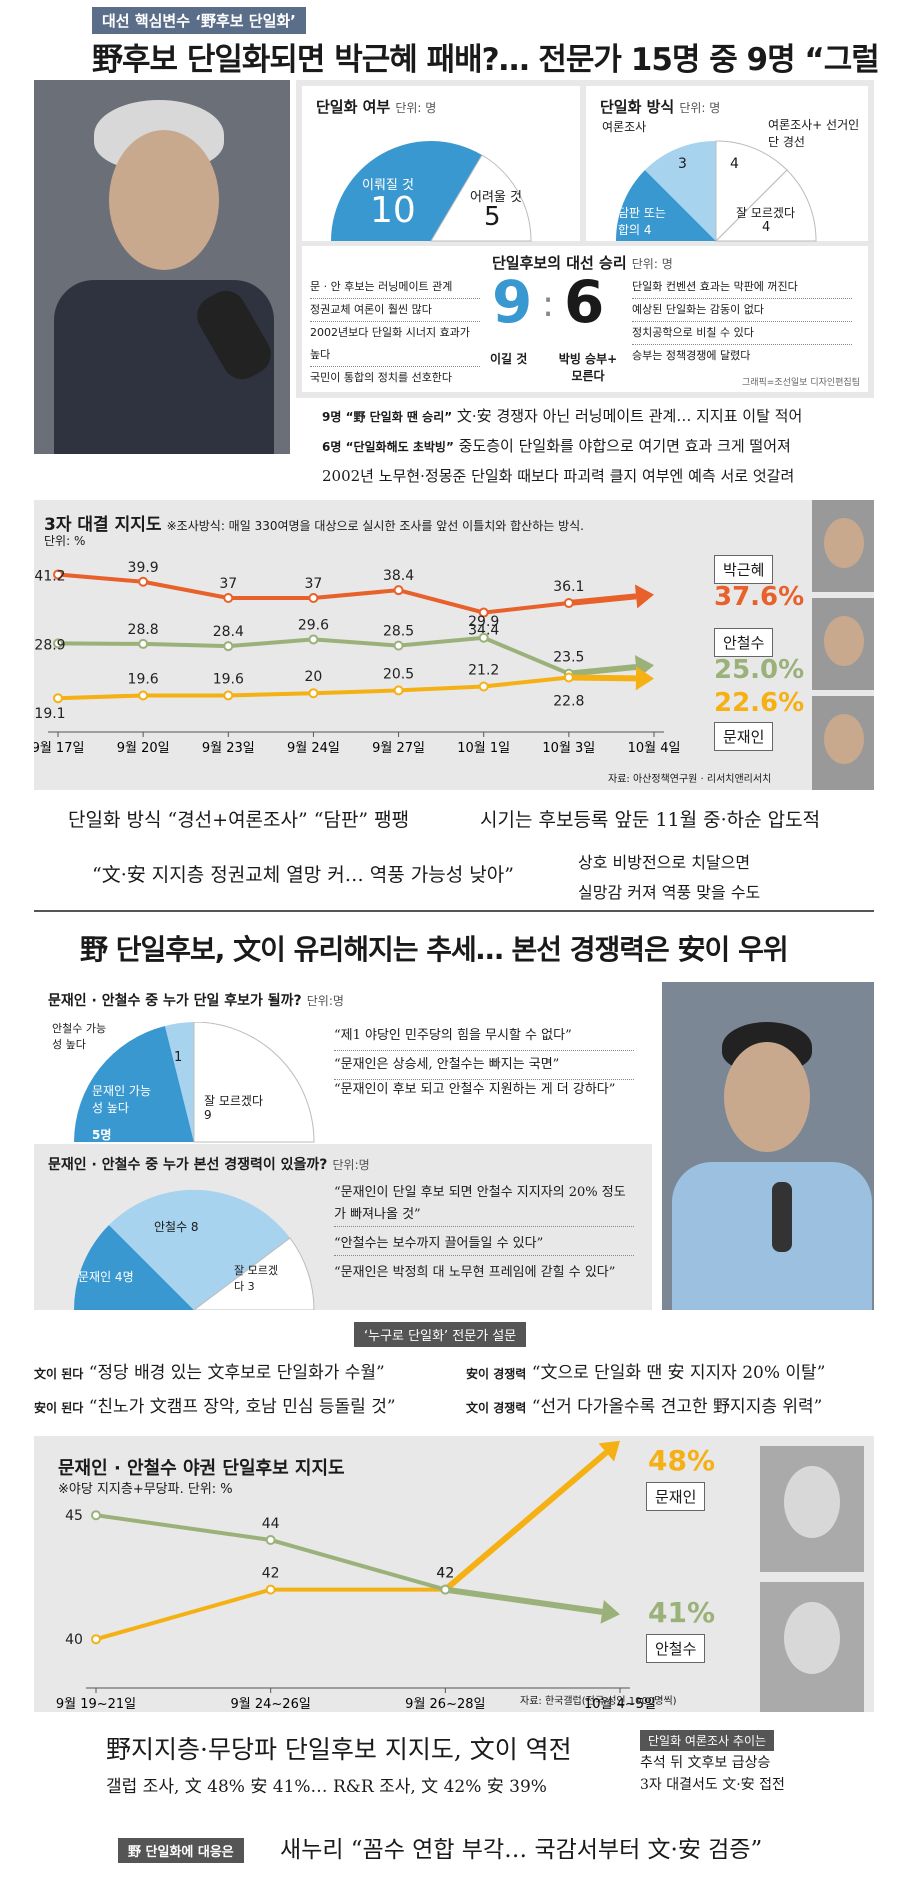 The width and height of the screenshot is (910, 1879). I want to click on right-reason: 예상된 단일화는 감동이 없다, so click(742, 310).